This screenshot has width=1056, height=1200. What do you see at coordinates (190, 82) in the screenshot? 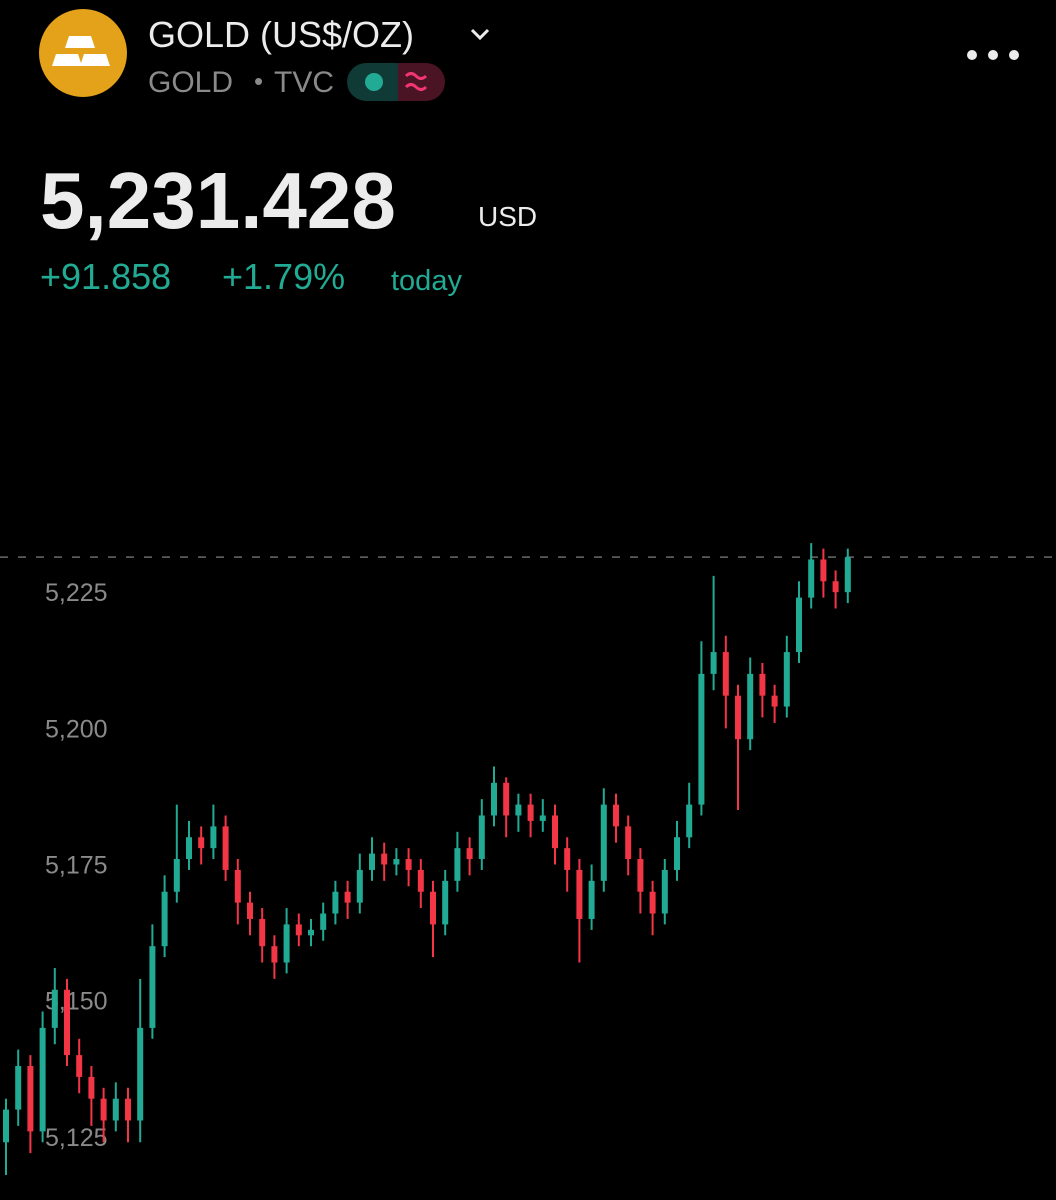
I see `symbol: GOLD` at bounding box center [190, 82].